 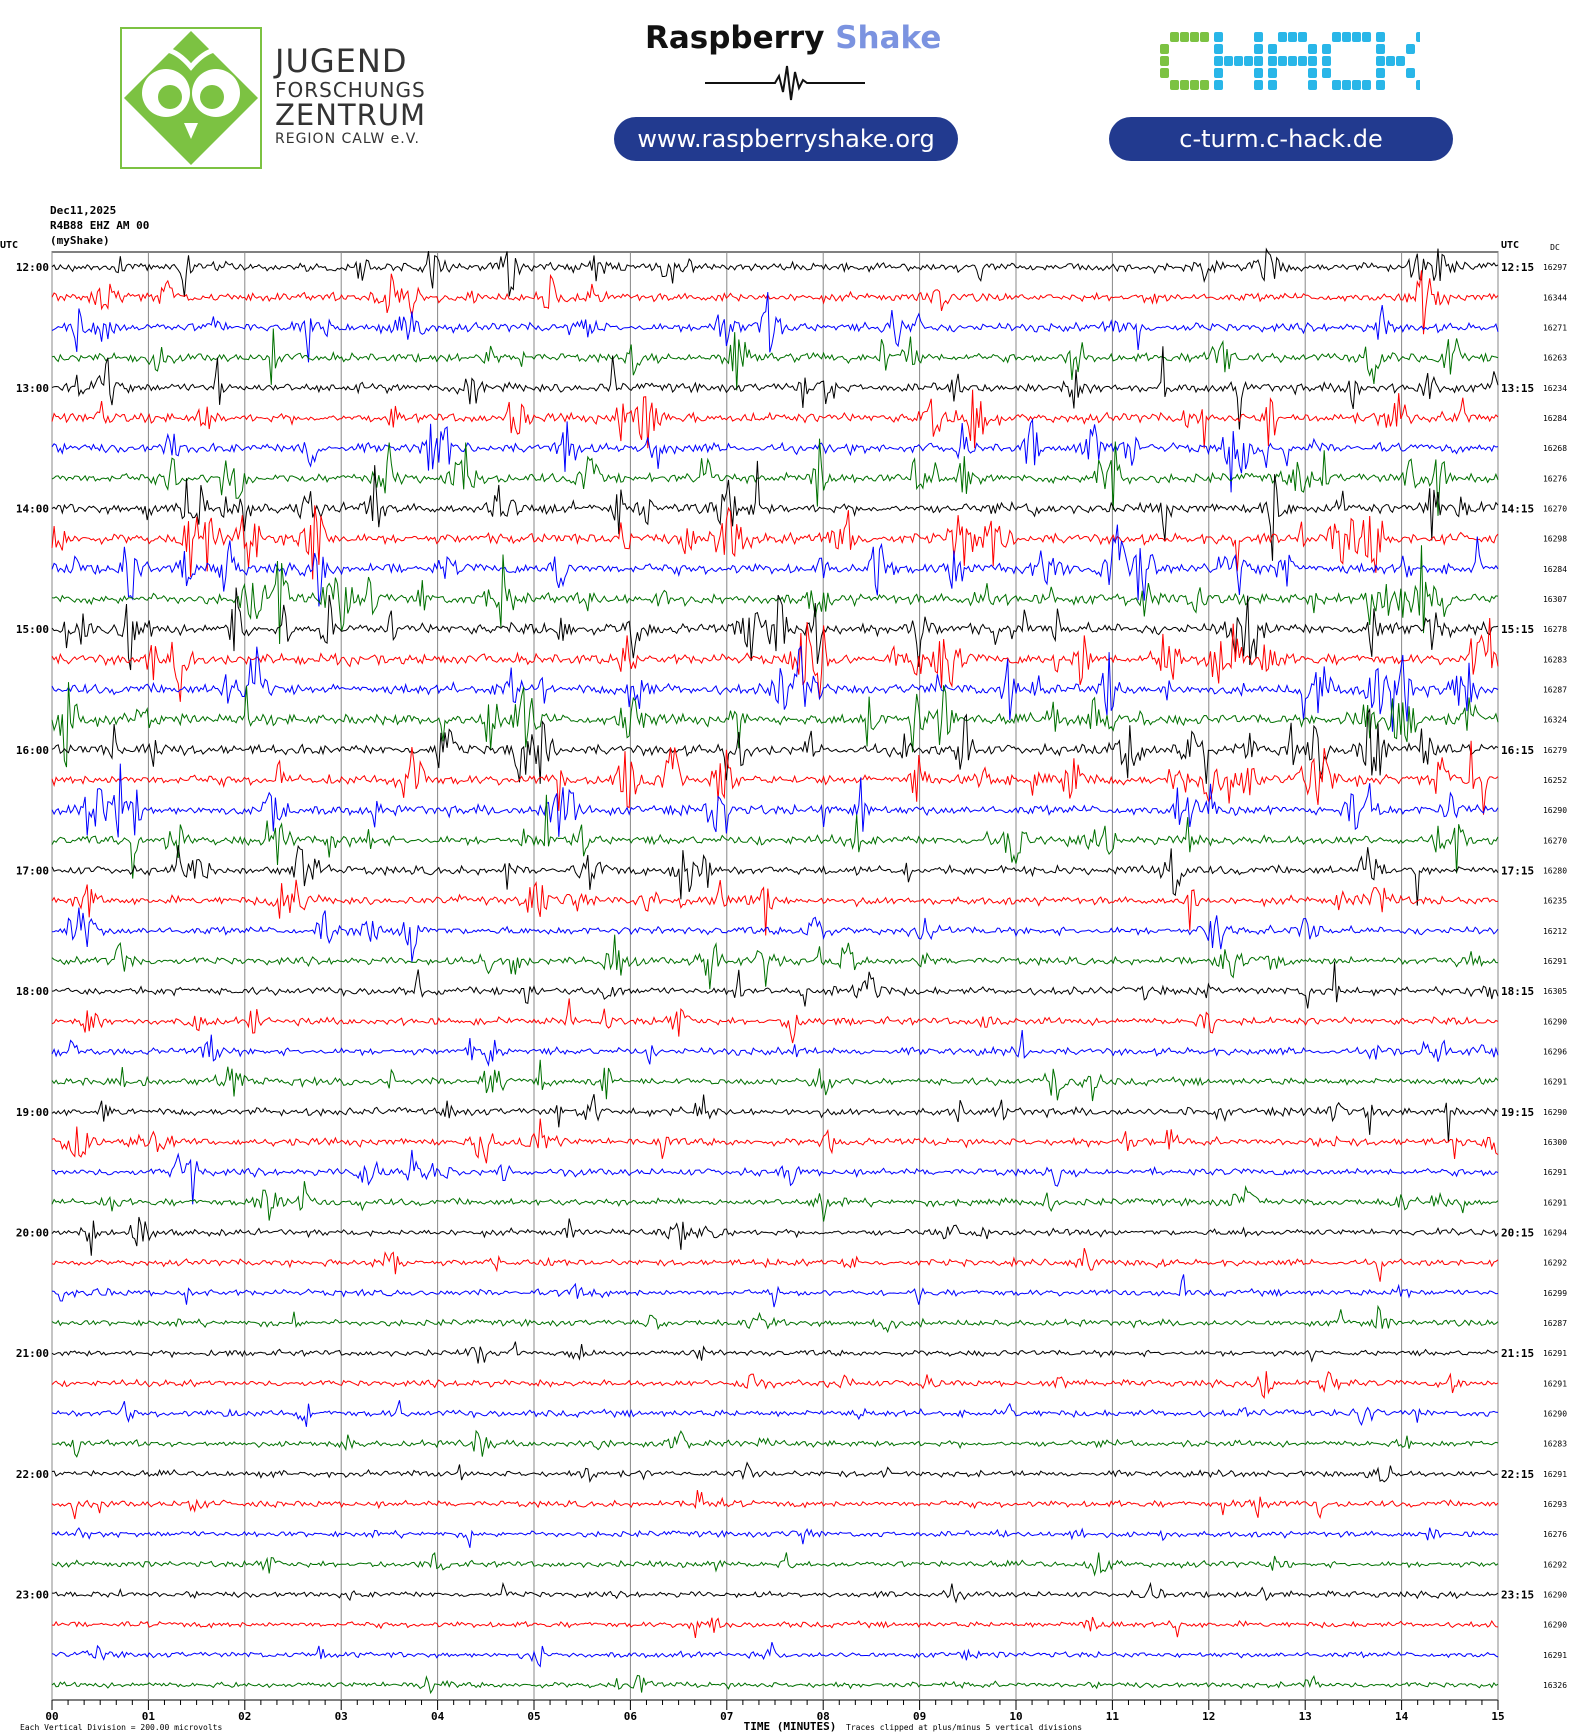 What do you see at coordinates (32, 508) in the screenshot?
I see `left-hour-label: 14:00` at bounding box center [32, 508].